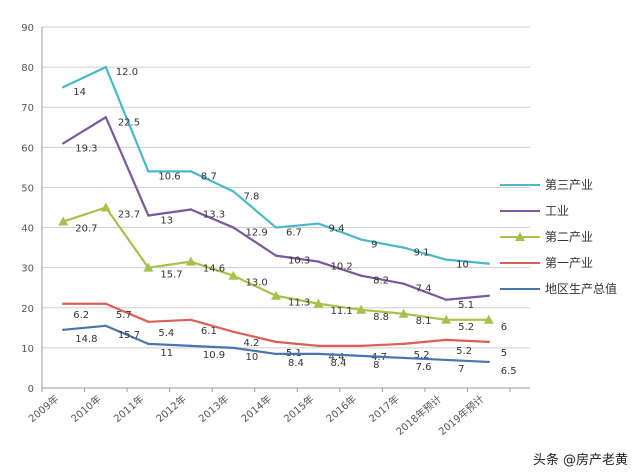 The width and height of the screenshot is (640, 476). I want to click on legend-marker, so click(520, 236).